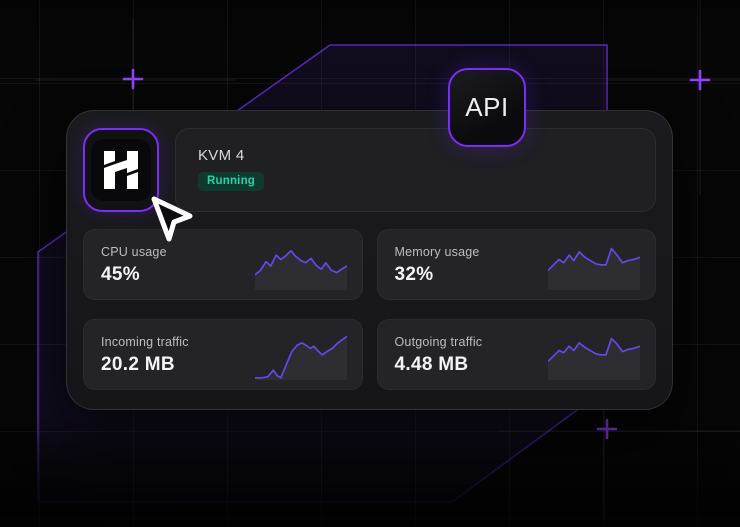 This screenshot has width=740, height=527. I want to click on logo-tile, so click(121, 170).